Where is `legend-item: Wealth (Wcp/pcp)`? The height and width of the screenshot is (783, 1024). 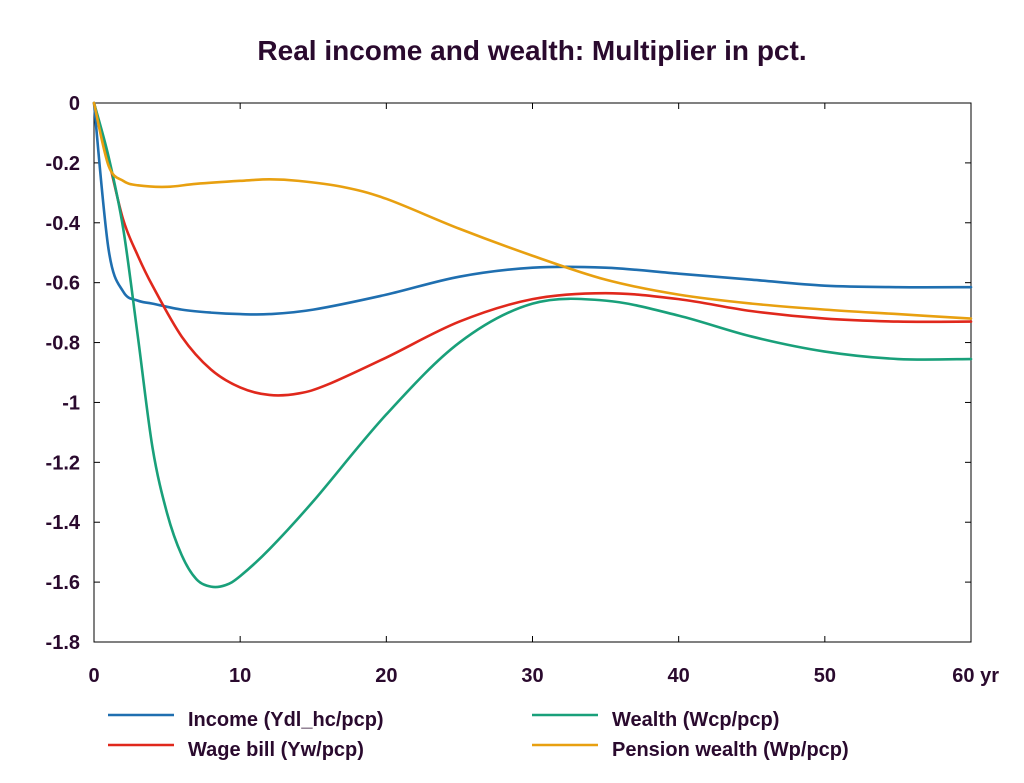
legend-item: Wealth (Wcp/pcp) is located at coordinates (655, 720).